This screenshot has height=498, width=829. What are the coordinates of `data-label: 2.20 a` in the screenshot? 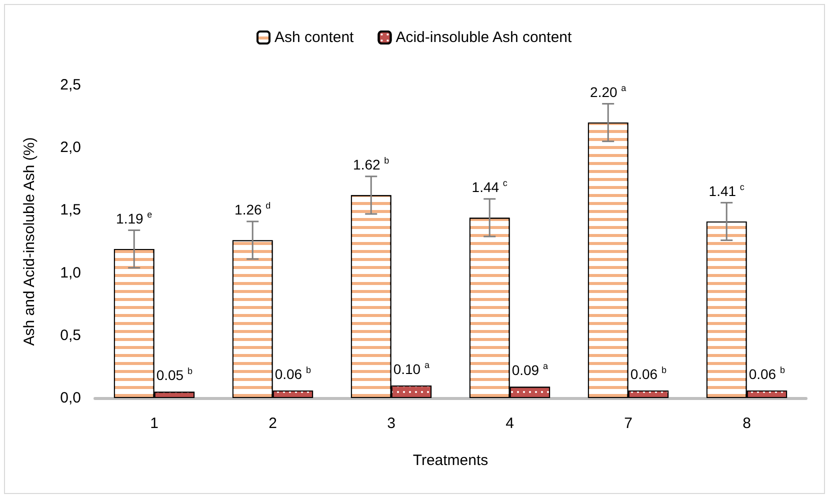 It's located at (608, 91).